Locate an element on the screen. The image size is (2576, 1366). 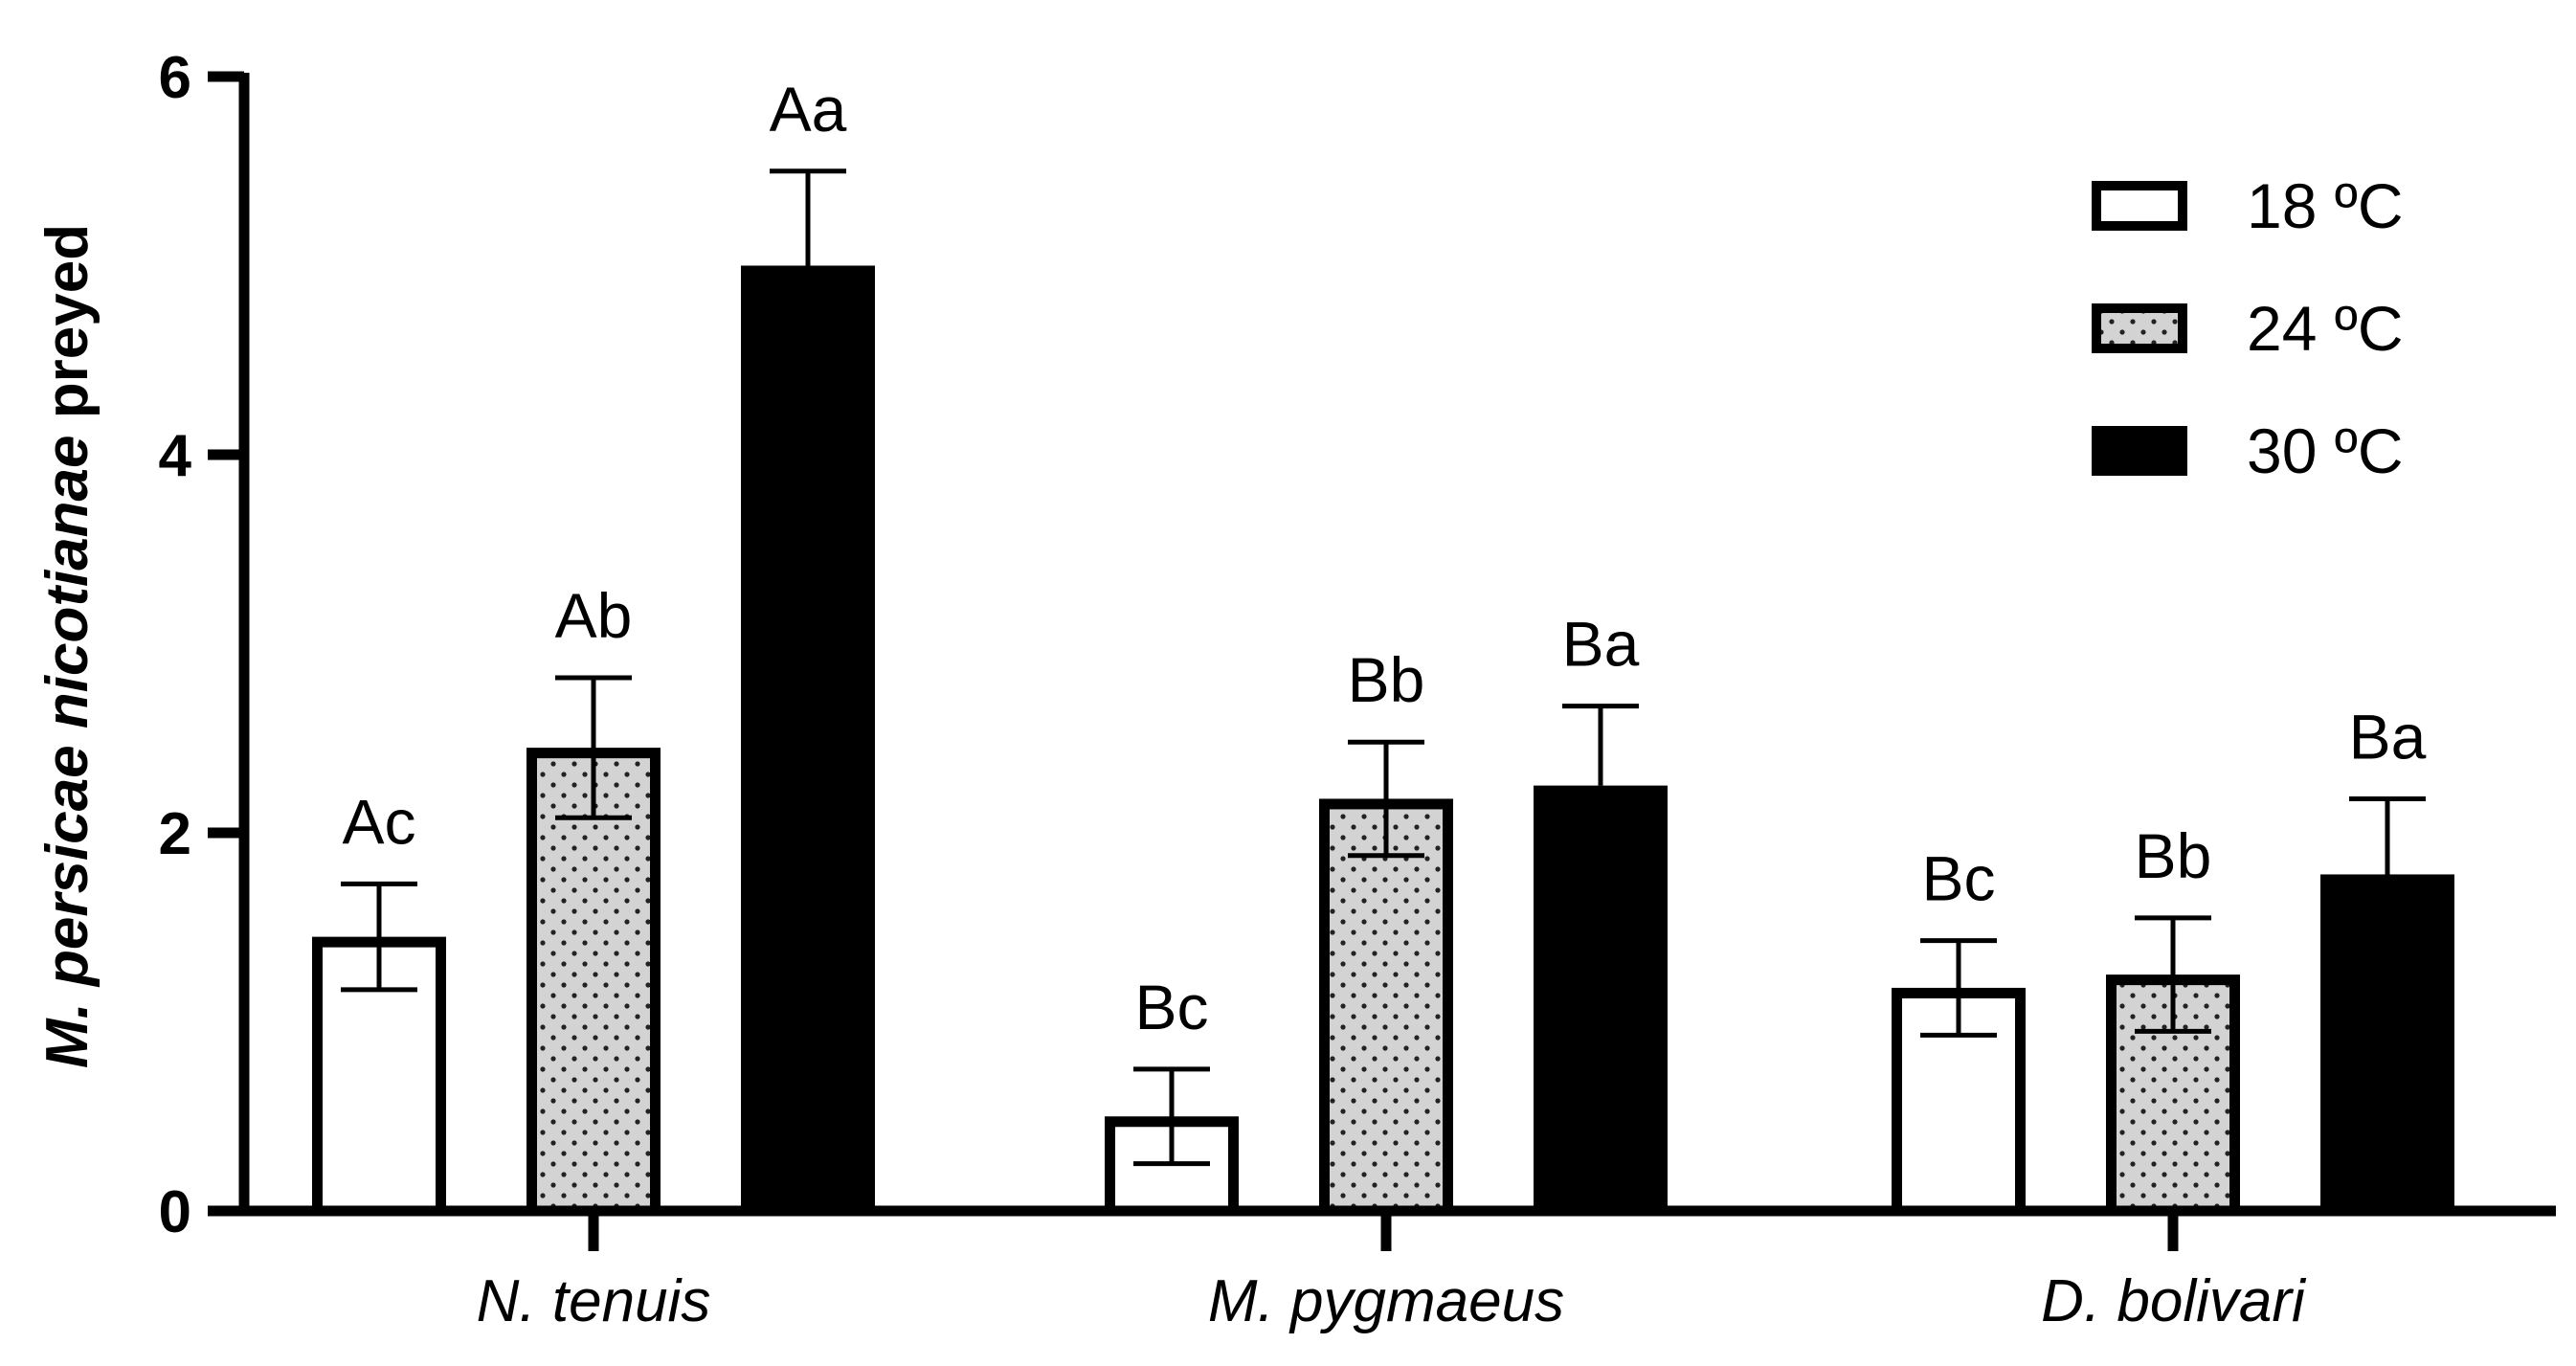
significance-label-1-1: Bb is located at coordinates (1387, 679).